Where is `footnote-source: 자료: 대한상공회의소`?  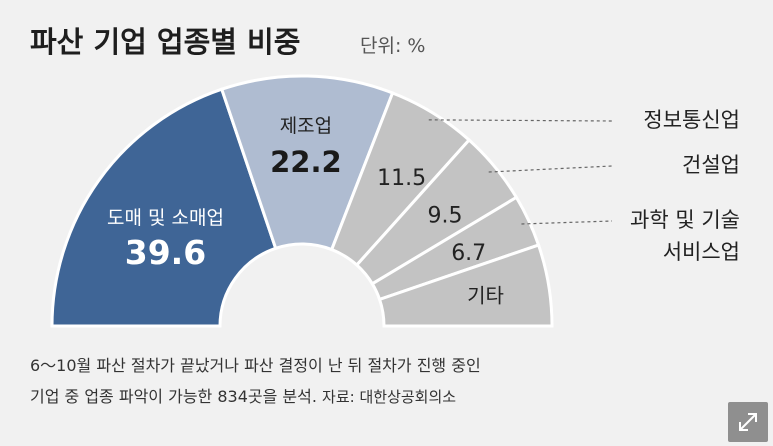
footnote-source: 자료: 대한상공회의소 is located at coordinates (389, 397).